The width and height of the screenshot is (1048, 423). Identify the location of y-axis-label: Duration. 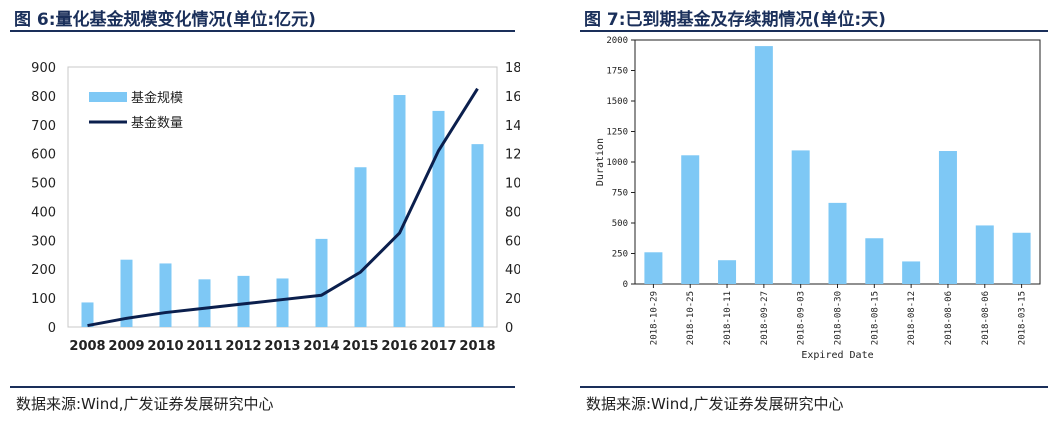
(600, 162).